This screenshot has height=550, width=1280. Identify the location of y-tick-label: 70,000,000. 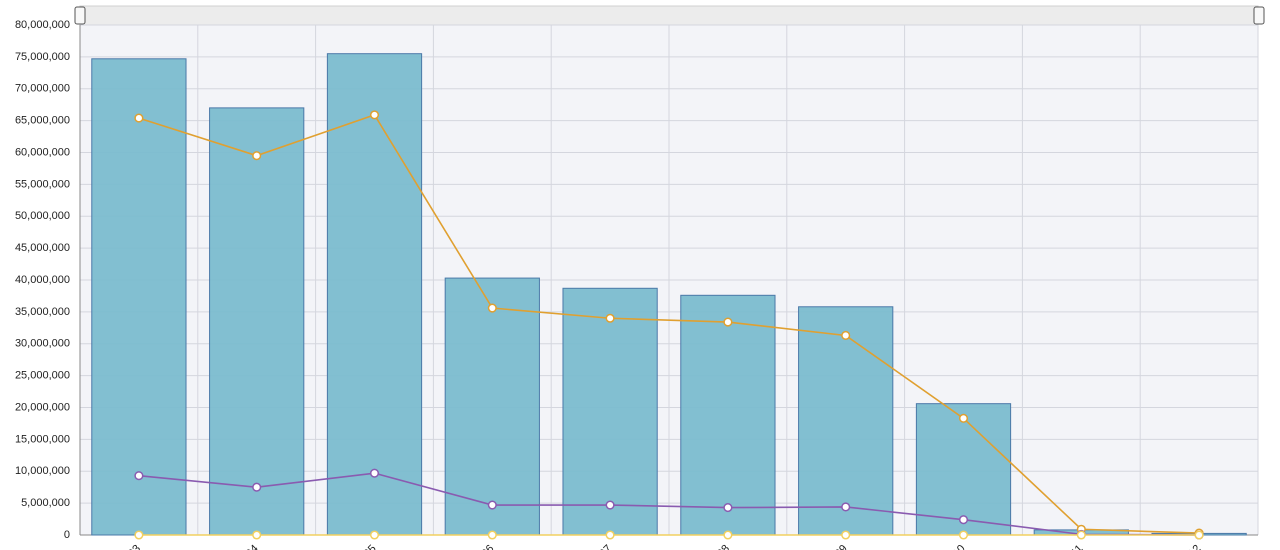
(42, 89).